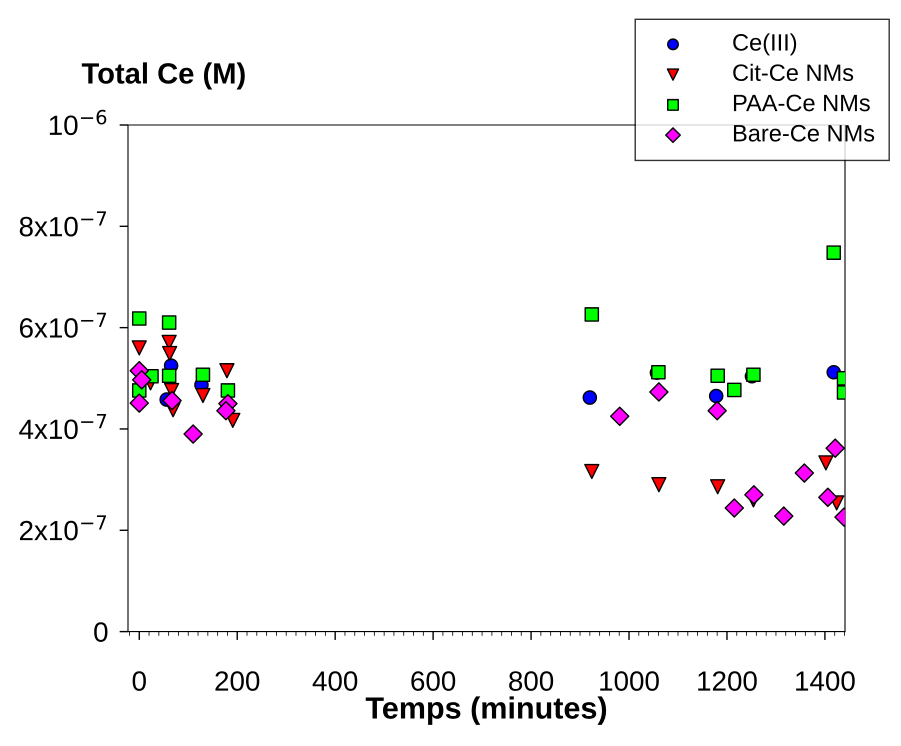 The width and height of the screenshot is (901, 746). I want to click on y-tick-label: 0, so click(101, 632).